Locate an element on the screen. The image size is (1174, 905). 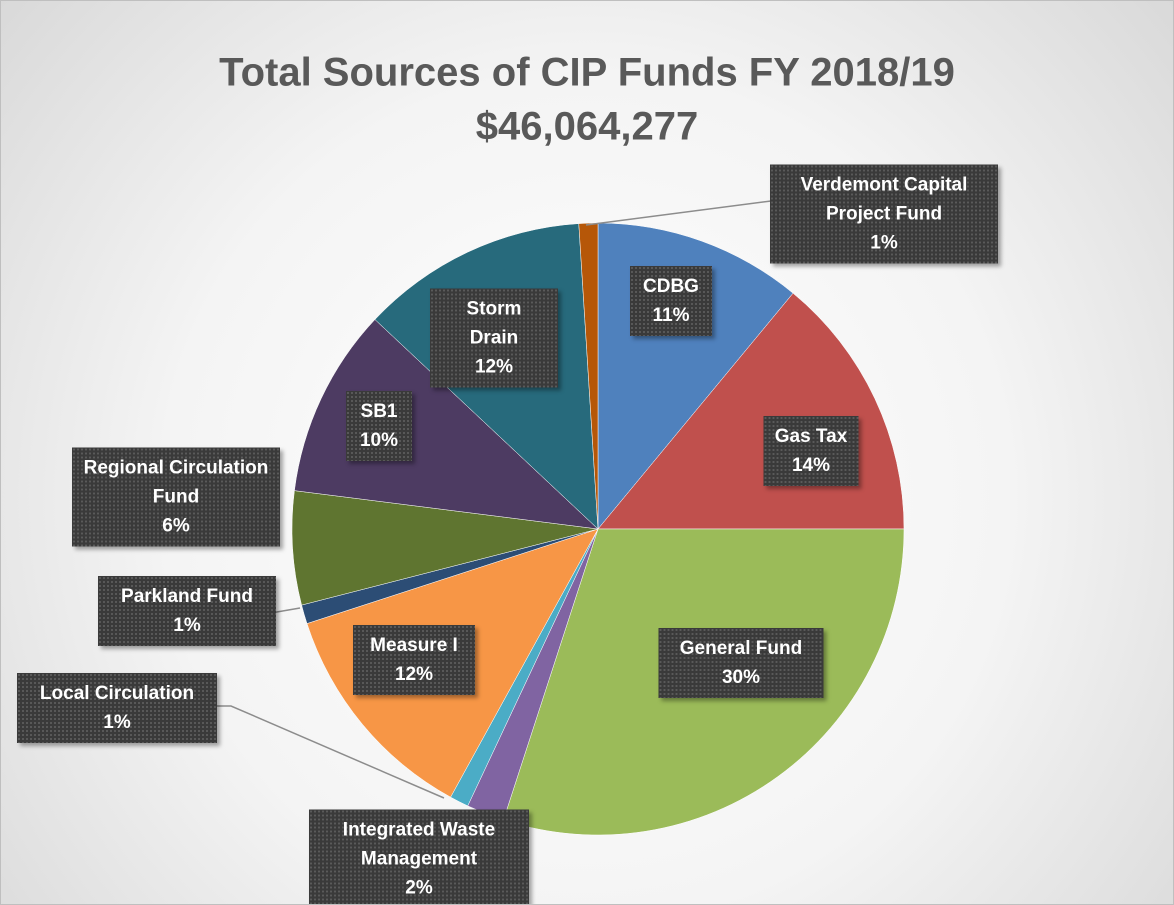
data-label: Gas Tax 14% is located at coordinates (811, 451).